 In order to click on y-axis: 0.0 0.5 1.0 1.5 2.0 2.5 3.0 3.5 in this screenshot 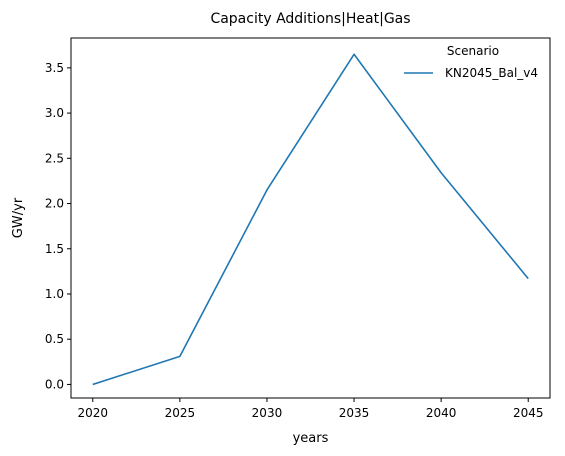, I will do `click(58, 226)`.